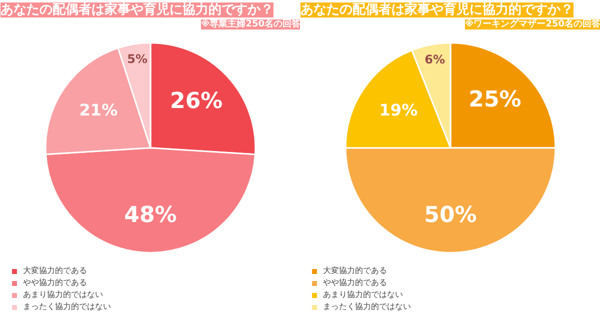 The width and height of the screenshot is (600, 322). Describe the element at coordinates (495, 100) in the screenshot. I see `data-label: 25%` at that location.